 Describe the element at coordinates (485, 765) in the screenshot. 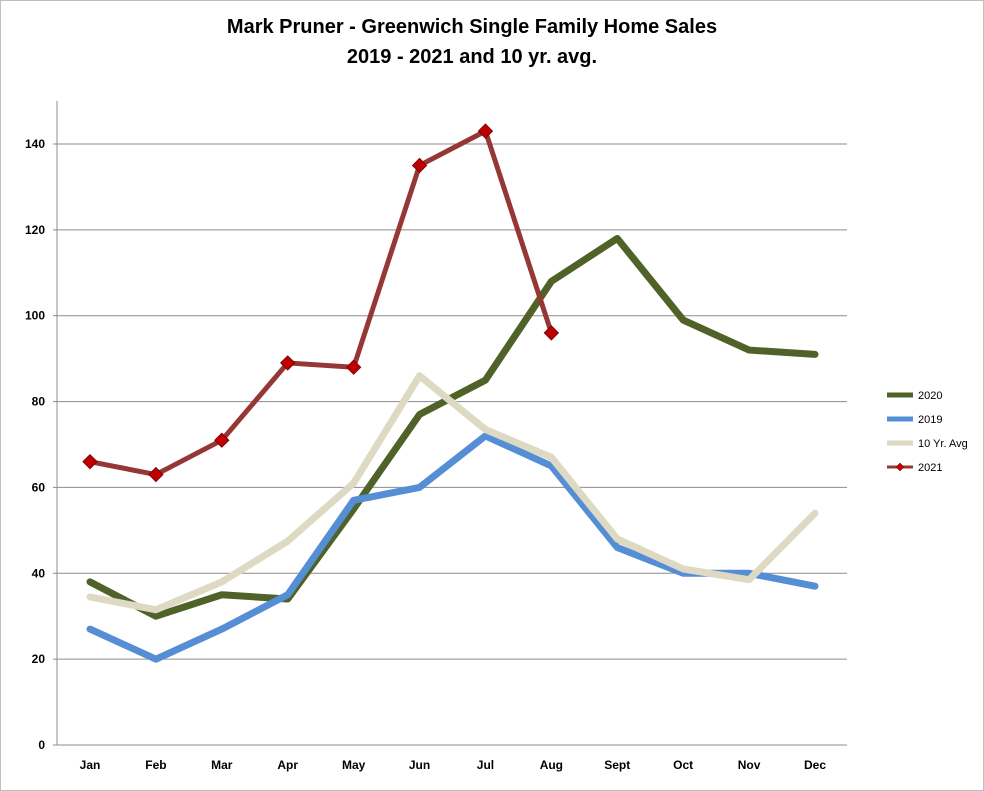

I see `x-tick-label: Jul` at that location.